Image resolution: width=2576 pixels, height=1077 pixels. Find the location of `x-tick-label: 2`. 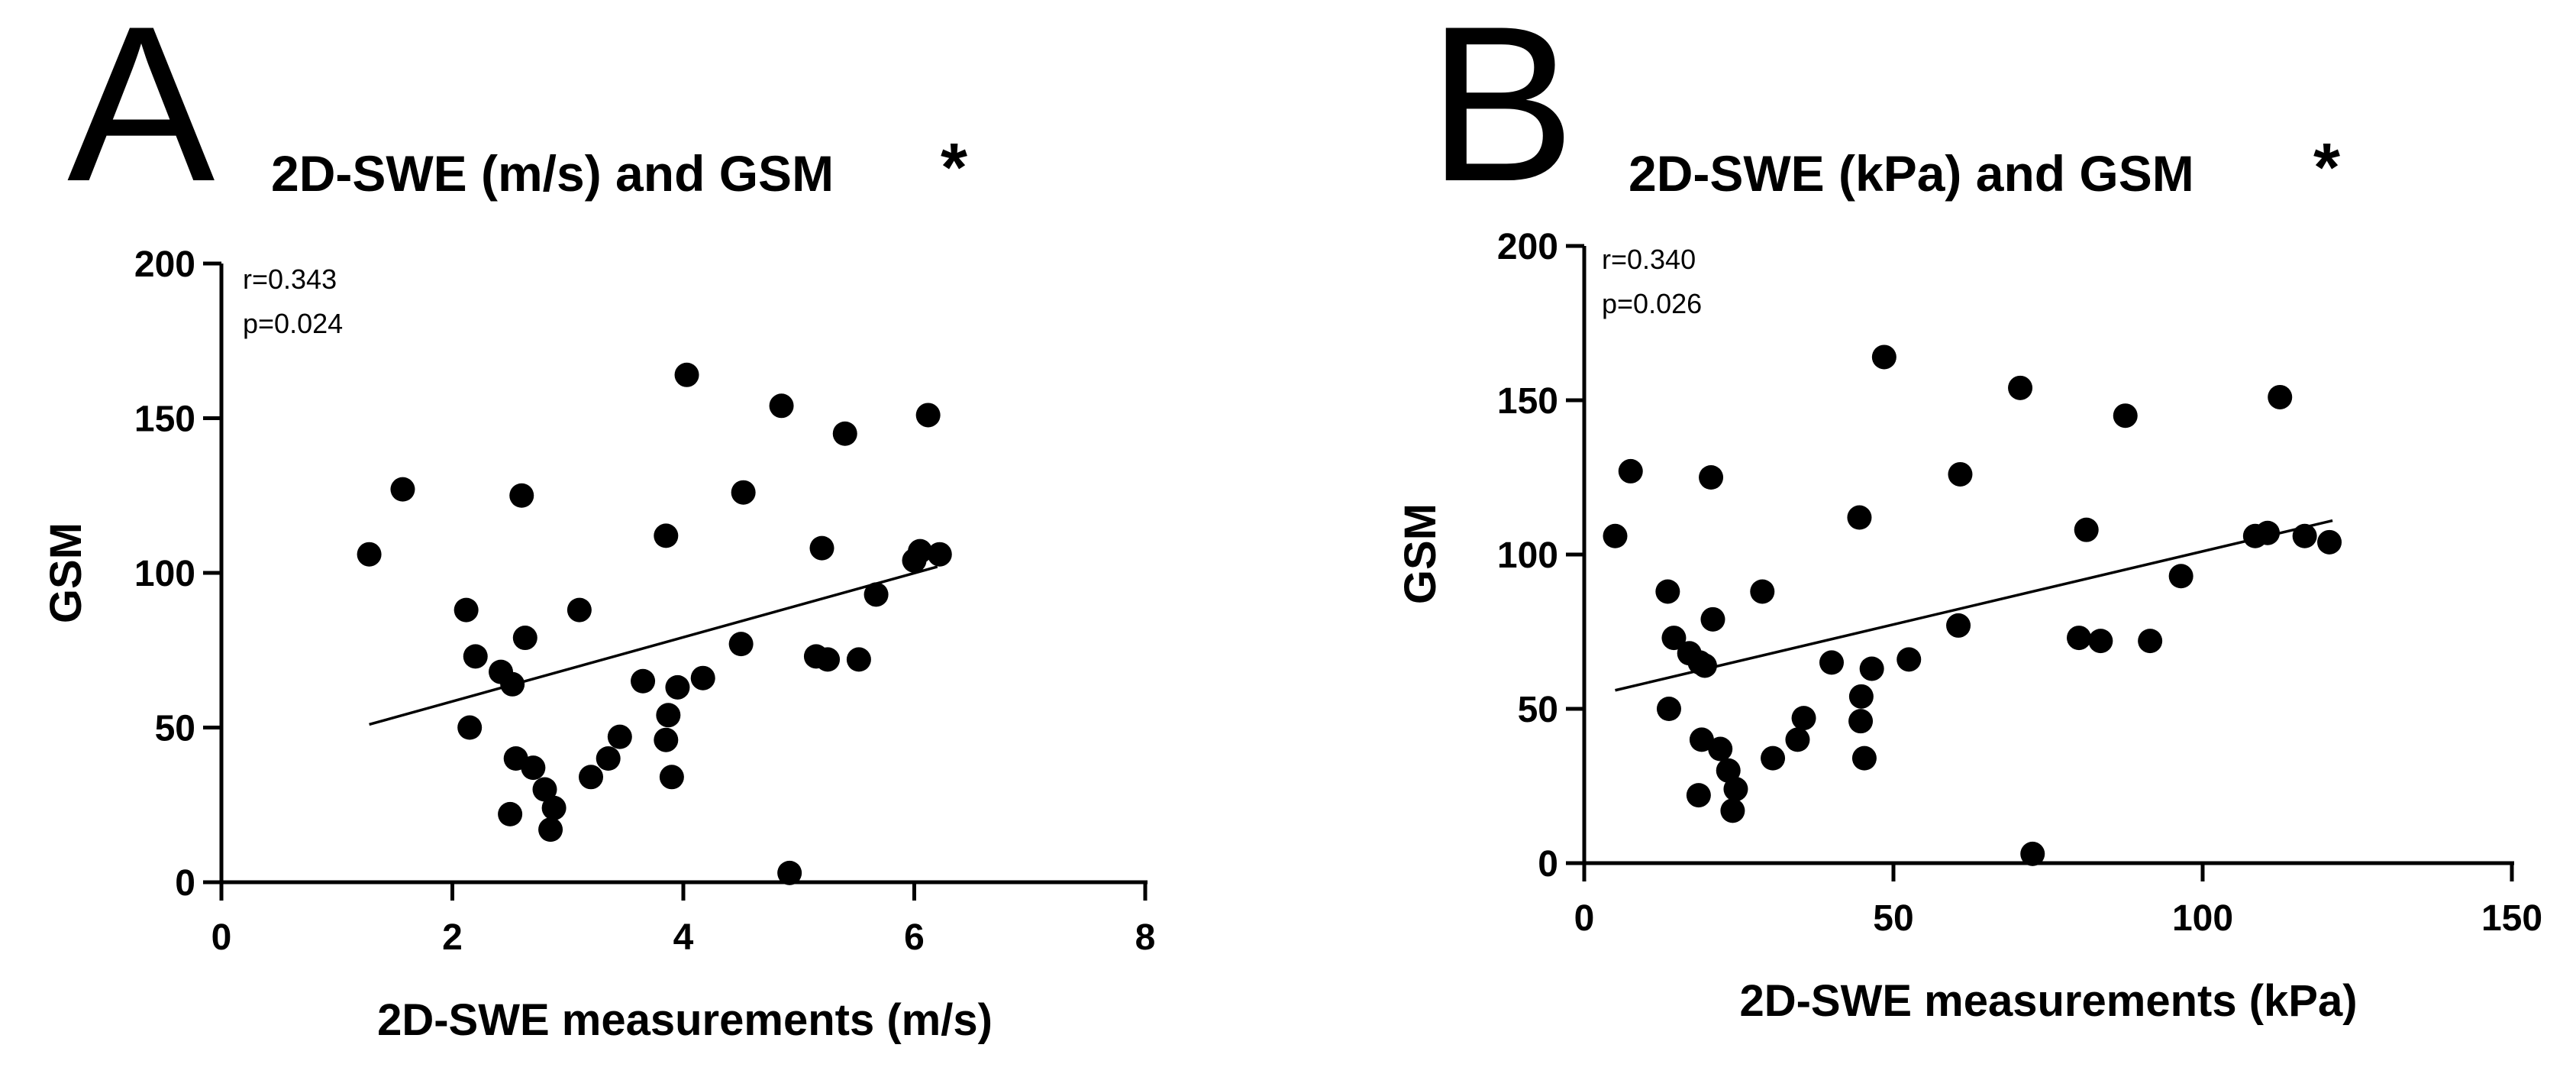

x-tick-label: 2 is located at coordinates (452, 937).